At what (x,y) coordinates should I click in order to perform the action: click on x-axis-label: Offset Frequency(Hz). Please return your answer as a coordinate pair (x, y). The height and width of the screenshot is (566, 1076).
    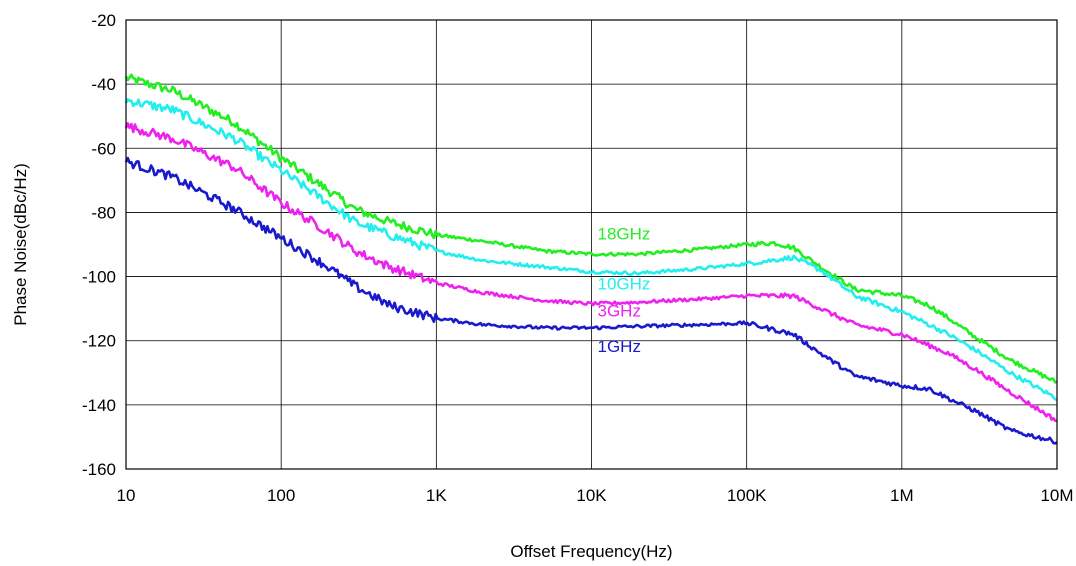
    Looking at the image, I should click on (591, 551).